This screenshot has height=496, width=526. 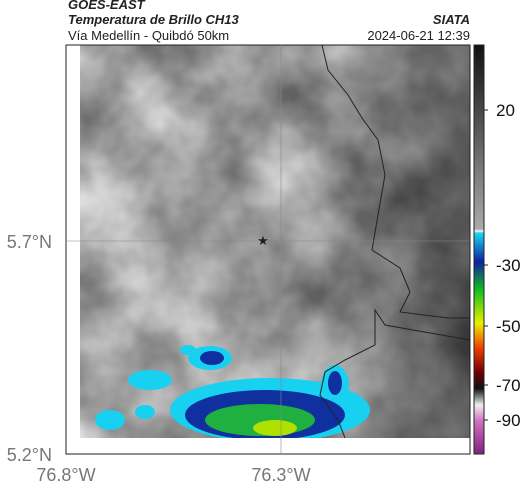 I want to click on lon-label: 76.8°W, so click(x=65, y=475).